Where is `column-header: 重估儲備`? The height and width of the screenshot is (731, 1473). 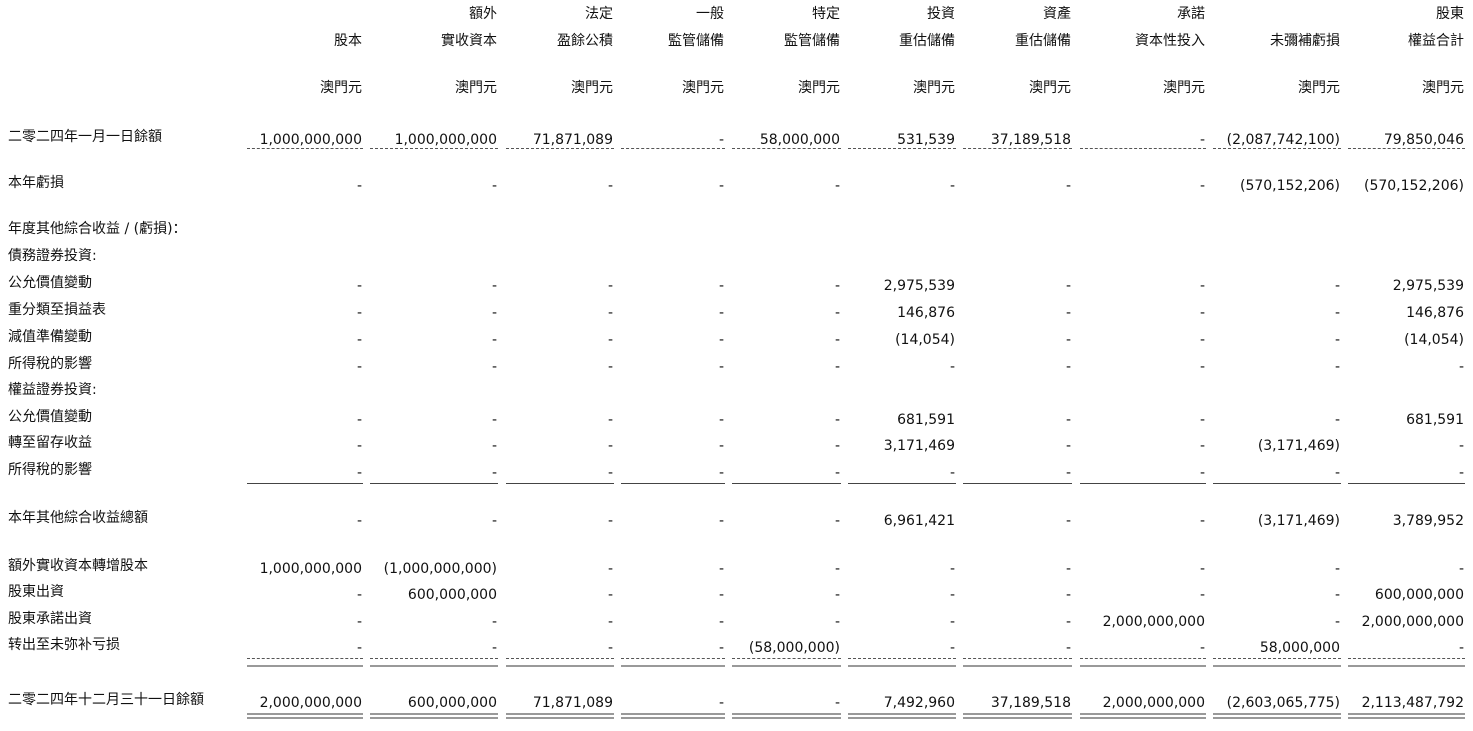 column-header: 重估儲備 is located at coordinates (1043, 41).